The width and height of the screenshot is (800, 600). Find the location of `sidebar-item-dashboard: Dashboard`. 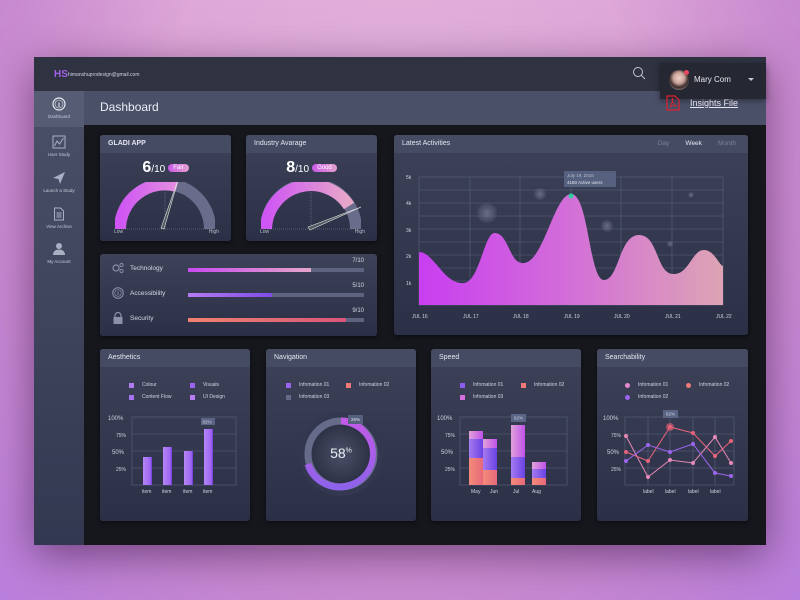

sidebar-item-dashboard: Dashboard is located at coordinates (59, 109).